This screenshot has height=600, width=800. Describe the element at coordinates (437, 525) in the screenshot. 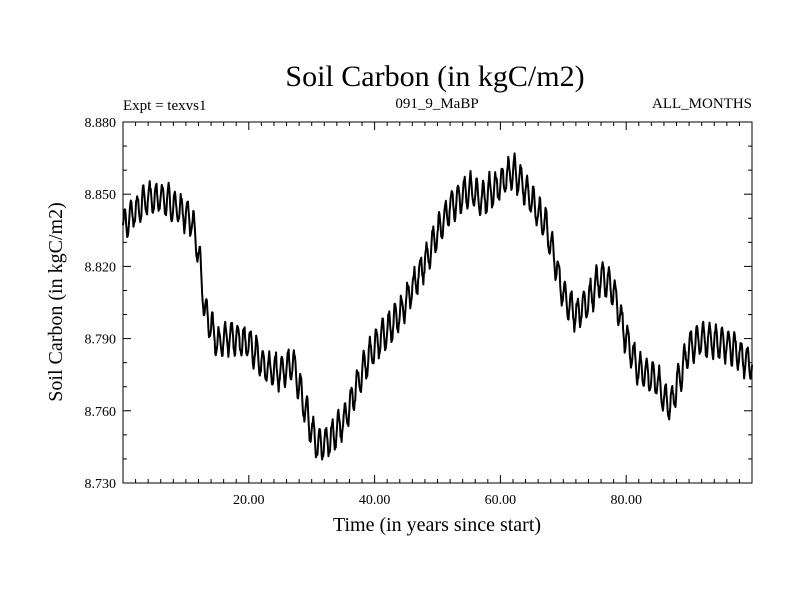

I see `x-axis-label: Time (in years since start)` at that location.